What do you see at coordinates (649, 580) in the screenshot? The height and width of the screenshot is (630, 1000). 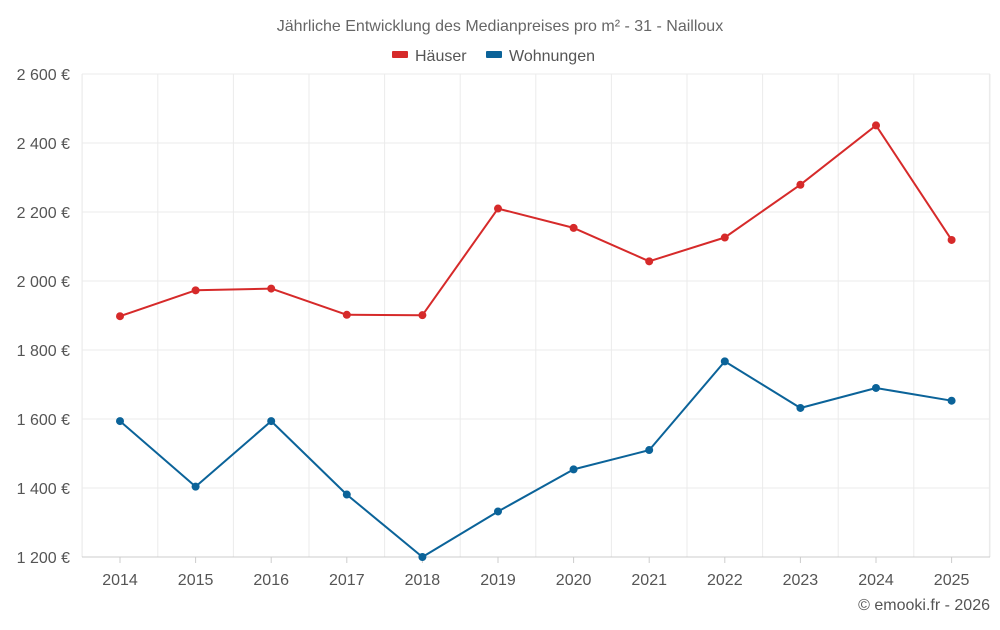 I see `x-tick-label: 2021` at bounding box center [649, 580].